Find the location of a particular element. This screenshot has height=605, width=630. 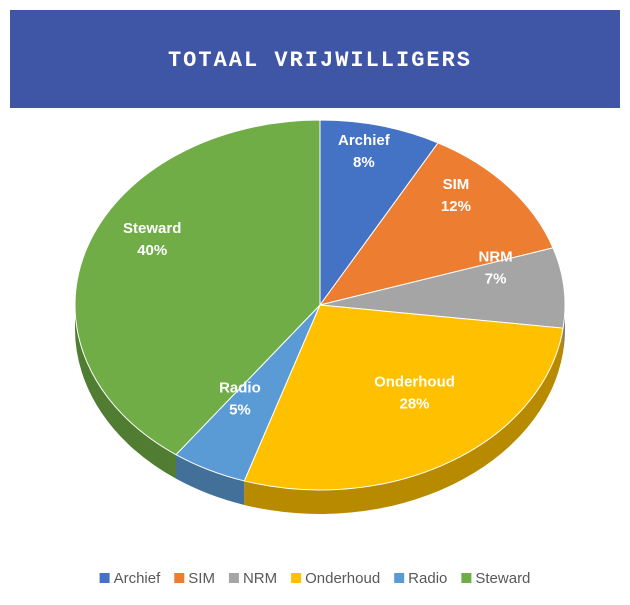

slice-value: 7% is located at coordinates (496, 278).